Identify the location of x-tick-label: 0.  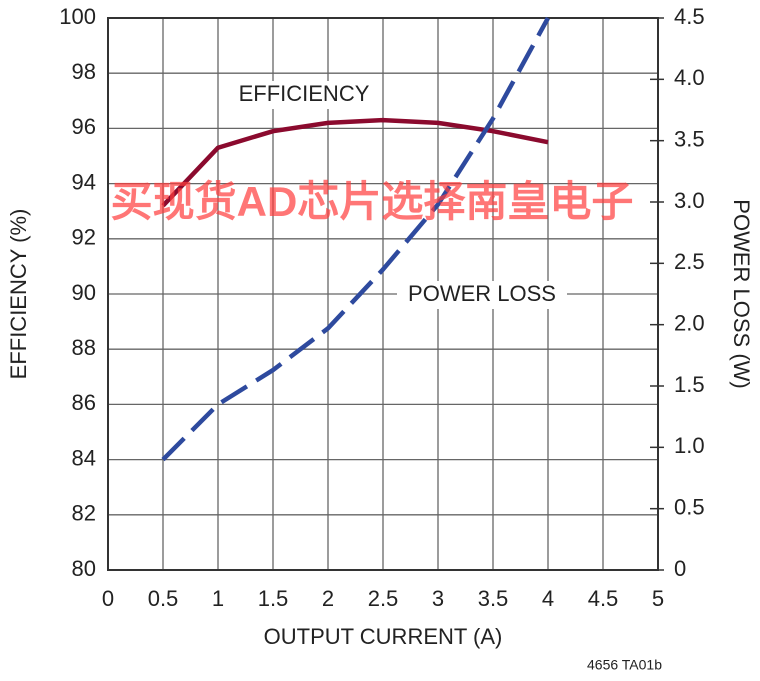
(108, 598).